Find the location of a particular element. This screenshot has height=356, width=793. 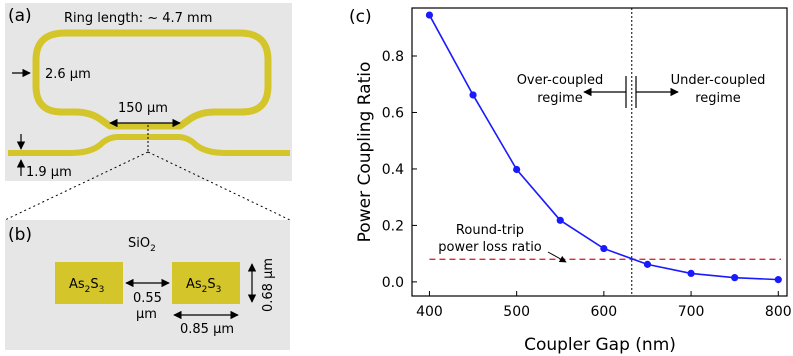

x-tick-label: 500 is located at coordinates (516, 312).